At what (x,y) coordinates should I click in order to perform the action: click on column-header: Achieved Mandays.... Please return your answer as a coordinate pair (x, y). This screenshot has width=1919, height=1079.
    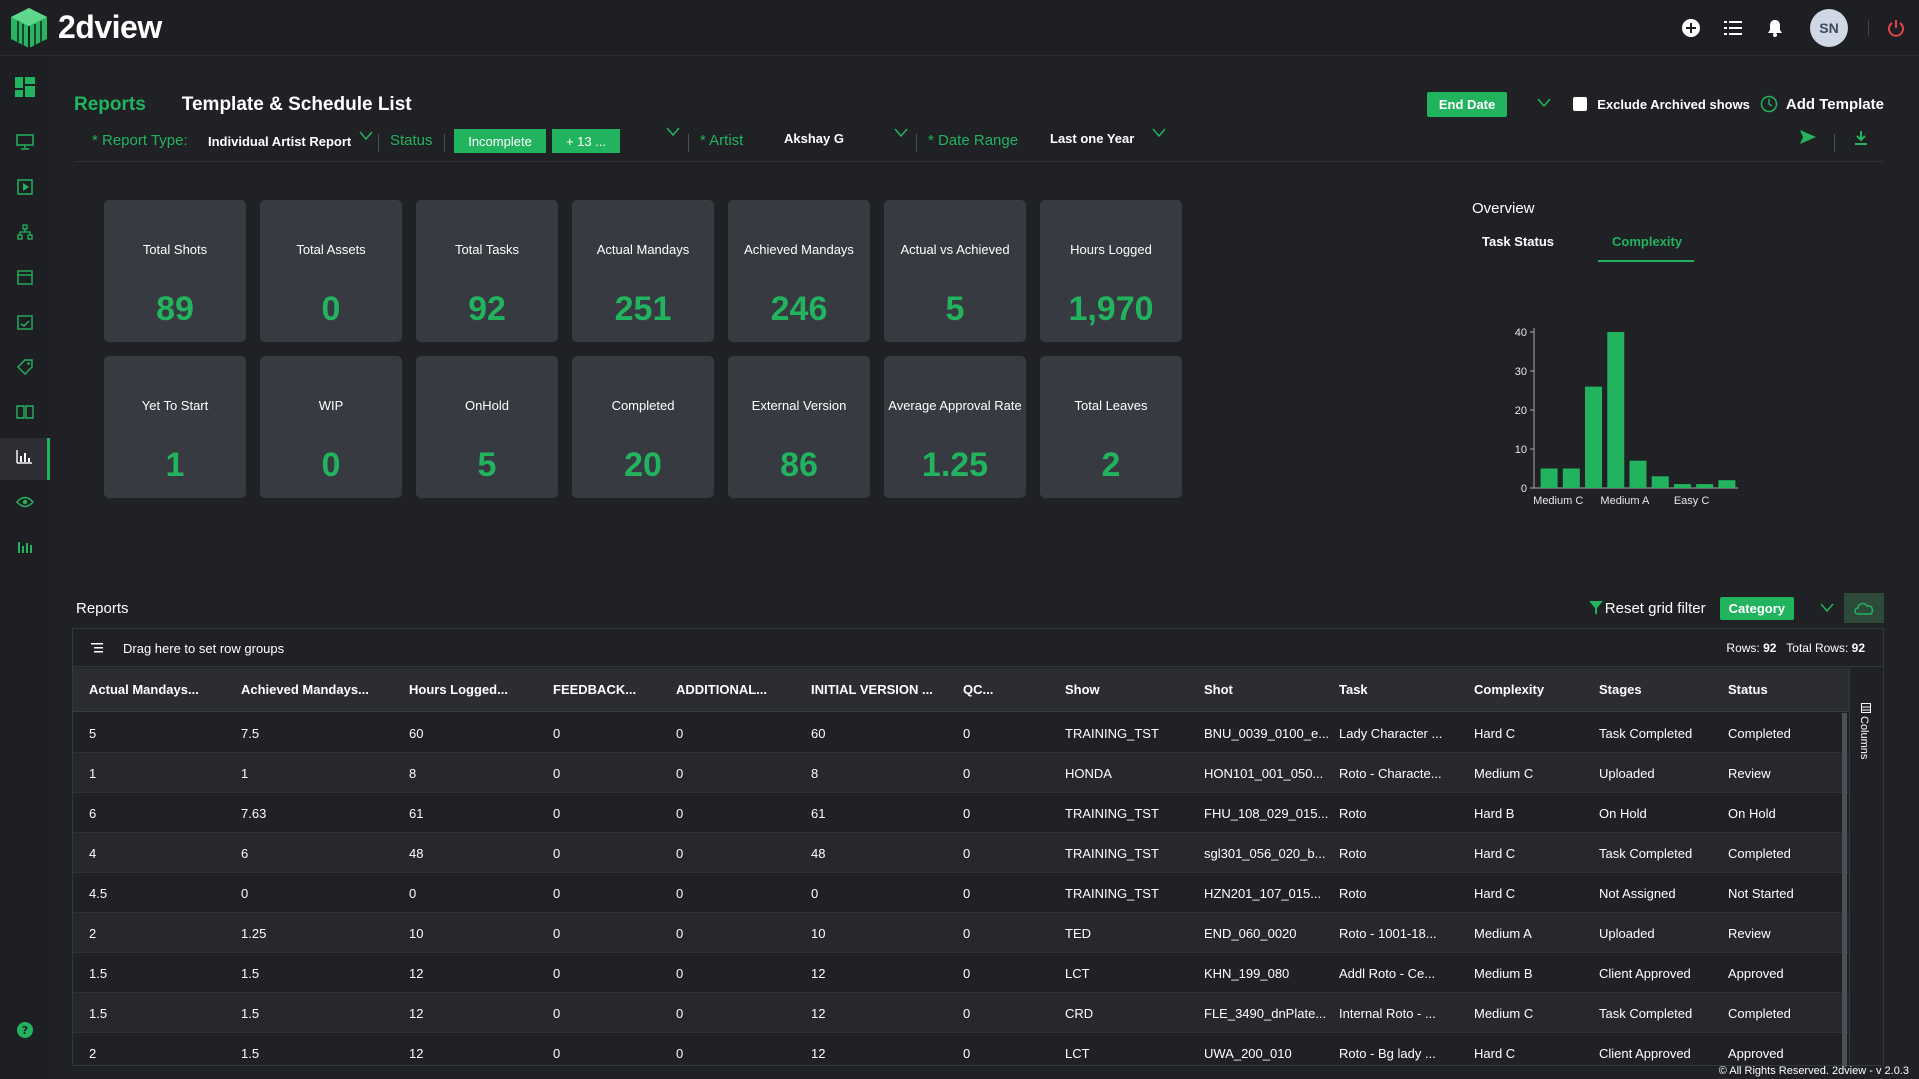
    Looking at the image, I should click on (305, 689).